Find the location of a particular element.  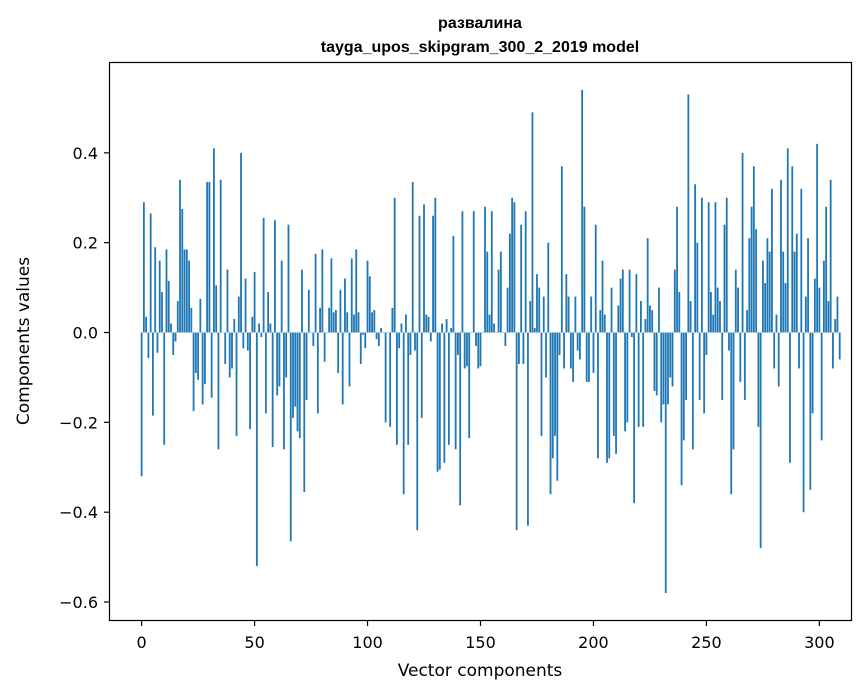

x-axis-ticks: 0 50 100 150 200 250 300 is located at coordinates (486, 636).